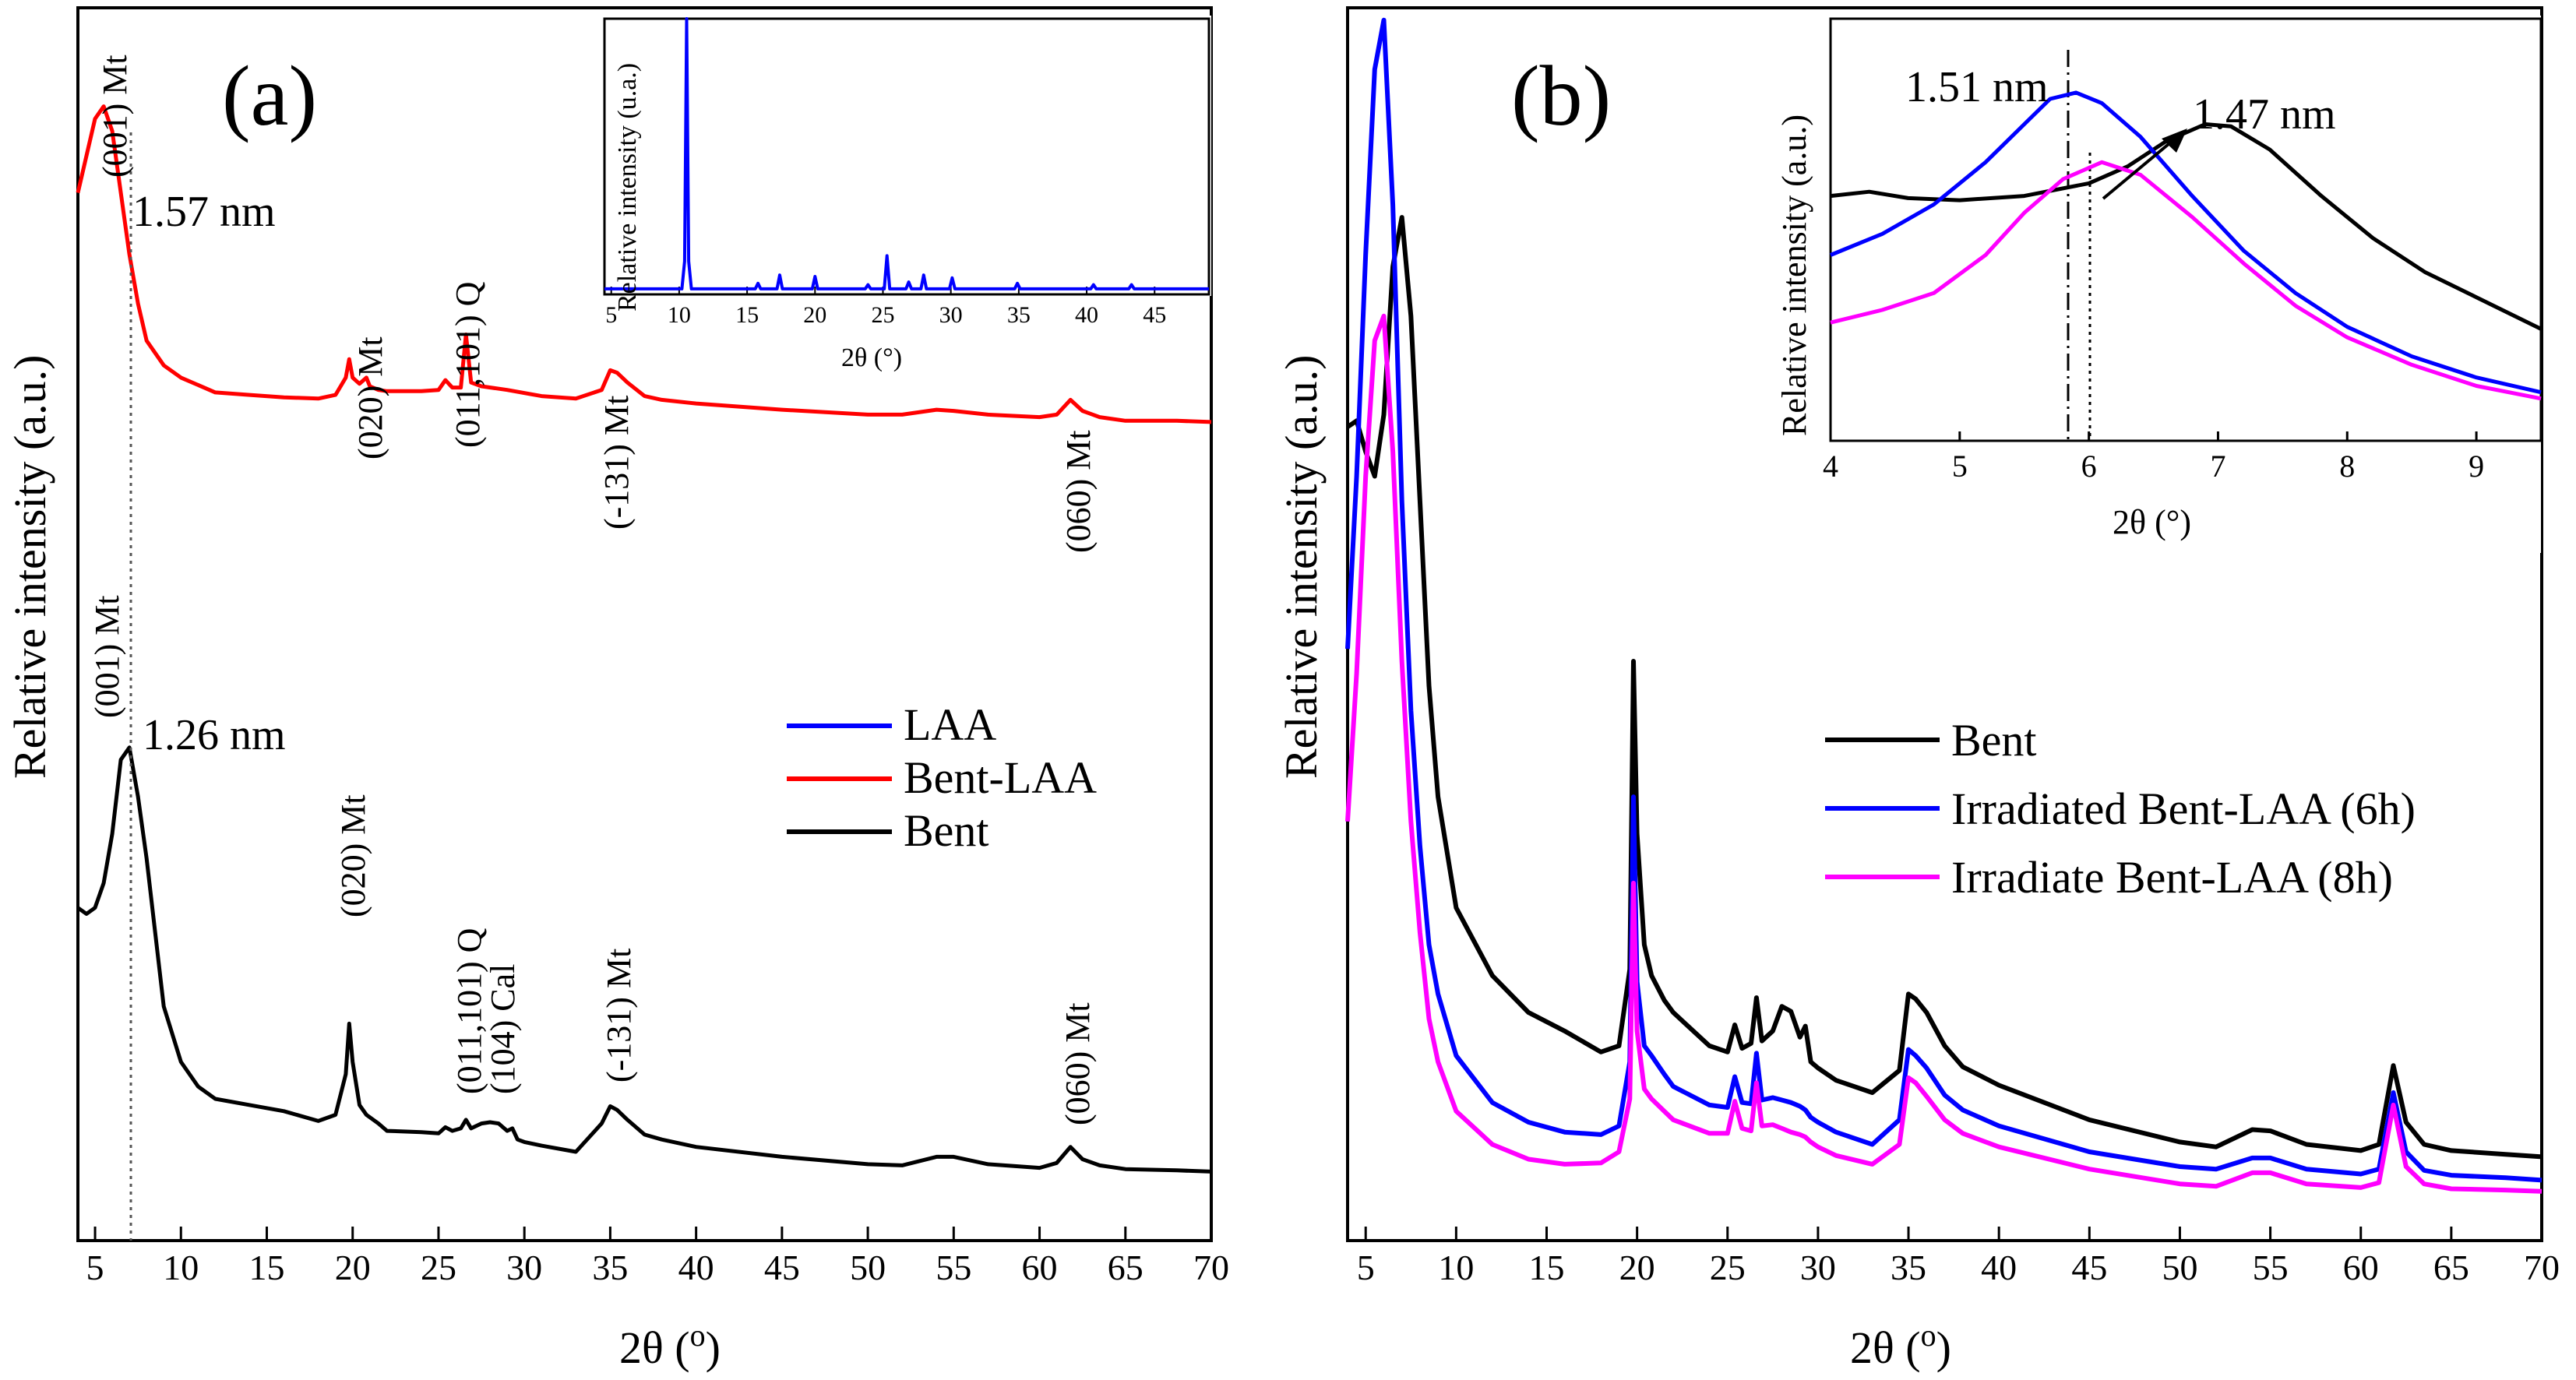 This screenshot has width=2576, height=1380. I want to click on peak-label-a-top-020: (020) Mt, so click(370, 397).